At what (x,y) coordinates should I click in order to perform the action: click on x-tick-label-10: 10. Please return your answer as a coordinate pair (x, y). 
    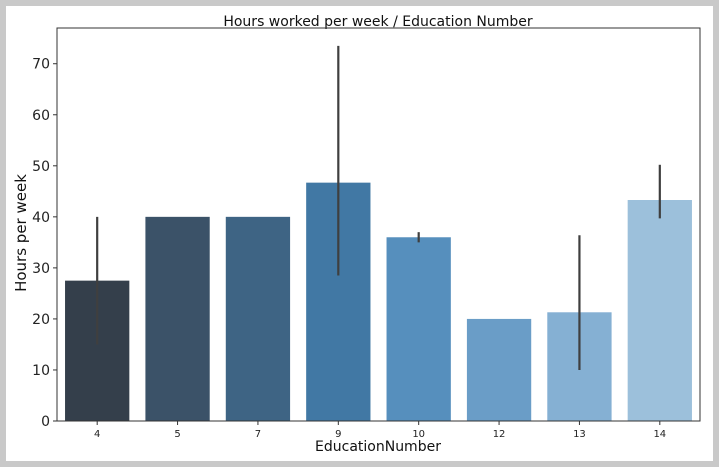
    Looking at the image, I should click on (418, 434).